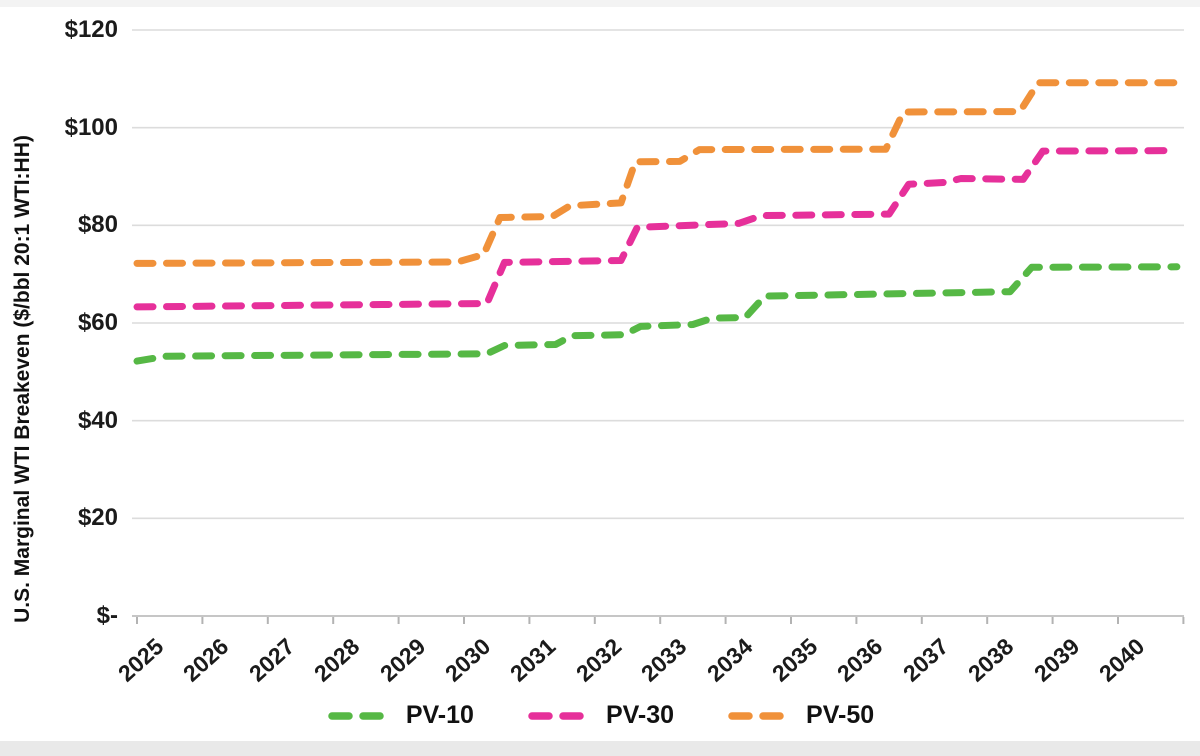 This screenshot has height=756, width=1200. What do you see at coordinates (640, 715) in the screenshot?
I see `legend-label-pv-30: PV-30` at bounding box center [640, 715].